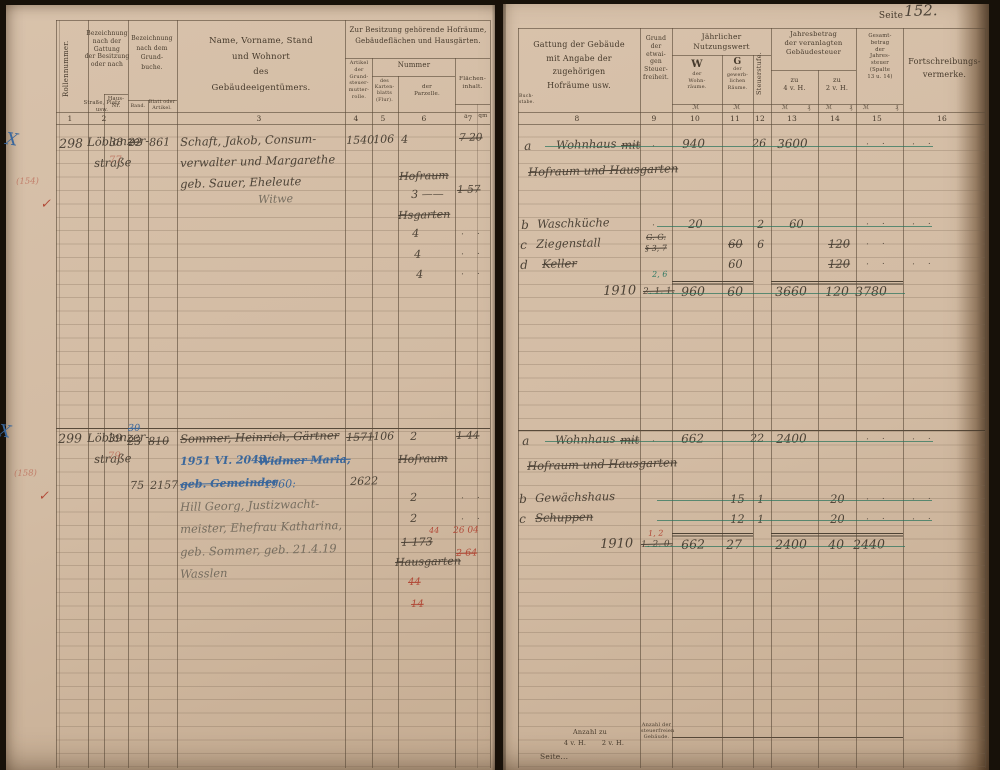  Describe the element at coordinates (275, 199) in the screenshot. I see `owner-note-pencil: Witwe` at that location.